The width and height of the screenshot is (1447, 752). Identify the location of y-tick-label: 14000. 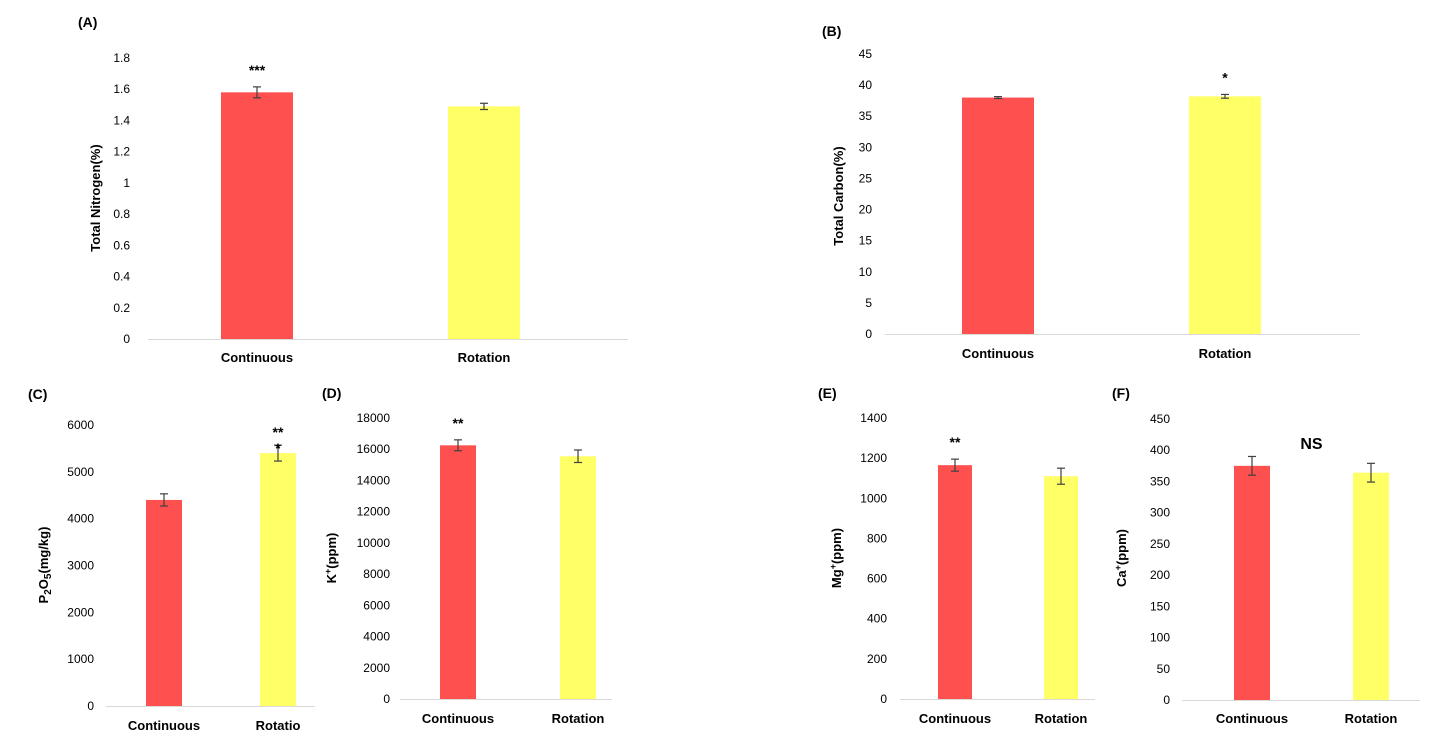
(374, 480).